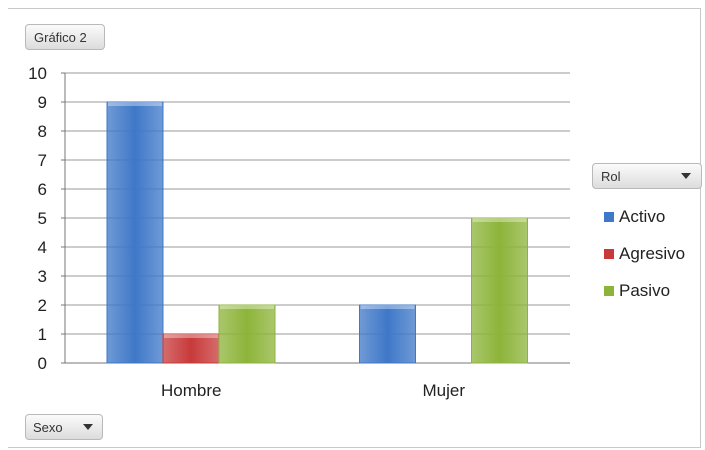 The height and width of the screenshot is (450, 705). What do you see at coordinates (611, 176) in the screenshot?
I see `rol-filter-label: Rol` at bounding box center [611, 176].